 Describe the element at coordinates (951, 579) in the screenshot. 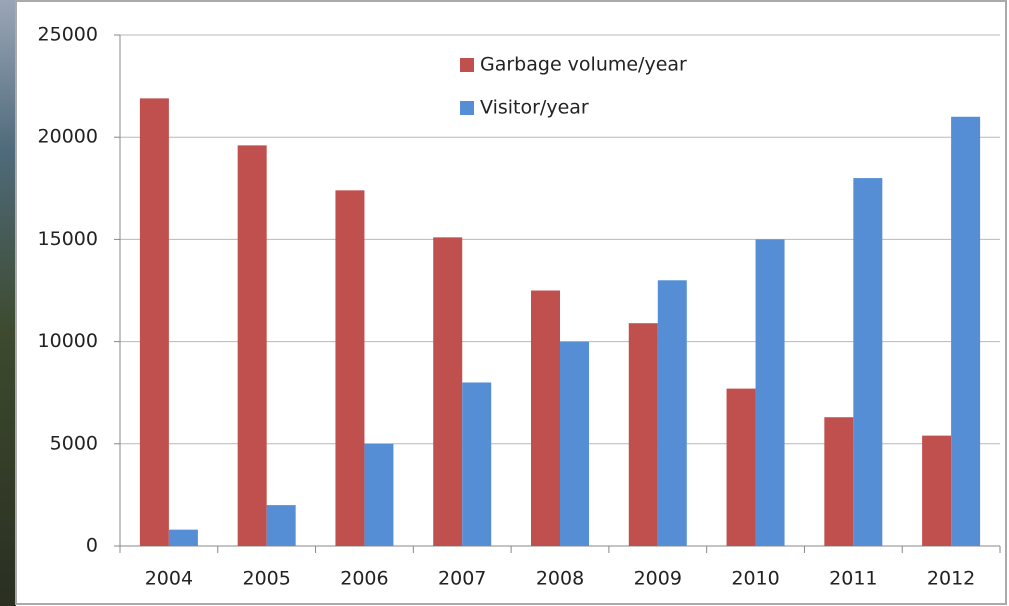

I see `x-tick-label: 2012` at that location.